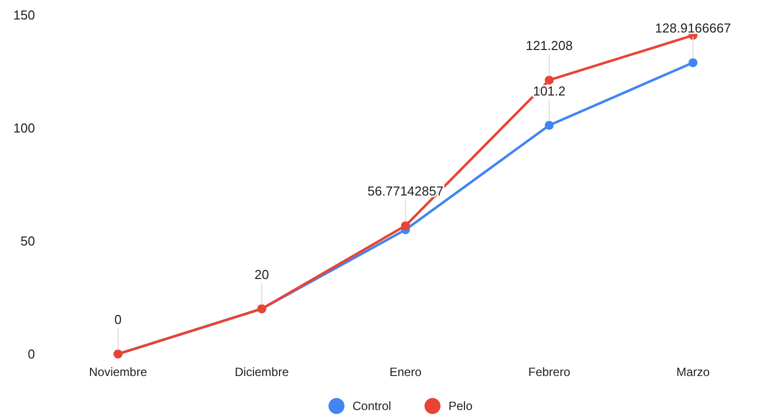 This screenshot has height=416, width=761. What do you see at coordinates (549, 46) in the screenshot?
I see `data-label: 121.208` at bounding box center [549, 46].